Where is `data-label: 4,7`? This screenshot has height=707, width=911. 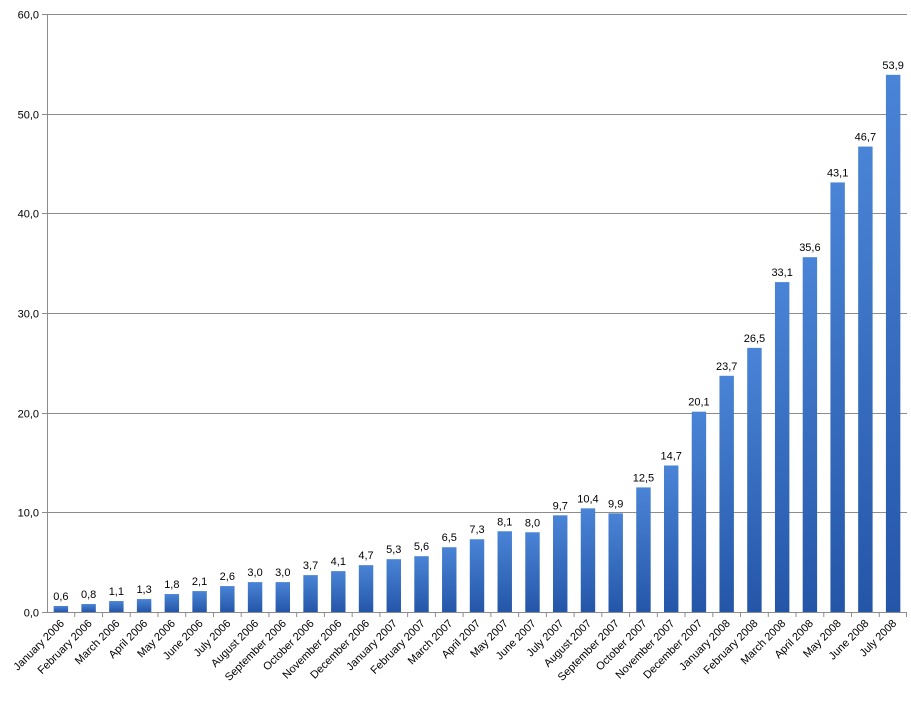
data-label: 4,7 is located at coordinates (365, 556).